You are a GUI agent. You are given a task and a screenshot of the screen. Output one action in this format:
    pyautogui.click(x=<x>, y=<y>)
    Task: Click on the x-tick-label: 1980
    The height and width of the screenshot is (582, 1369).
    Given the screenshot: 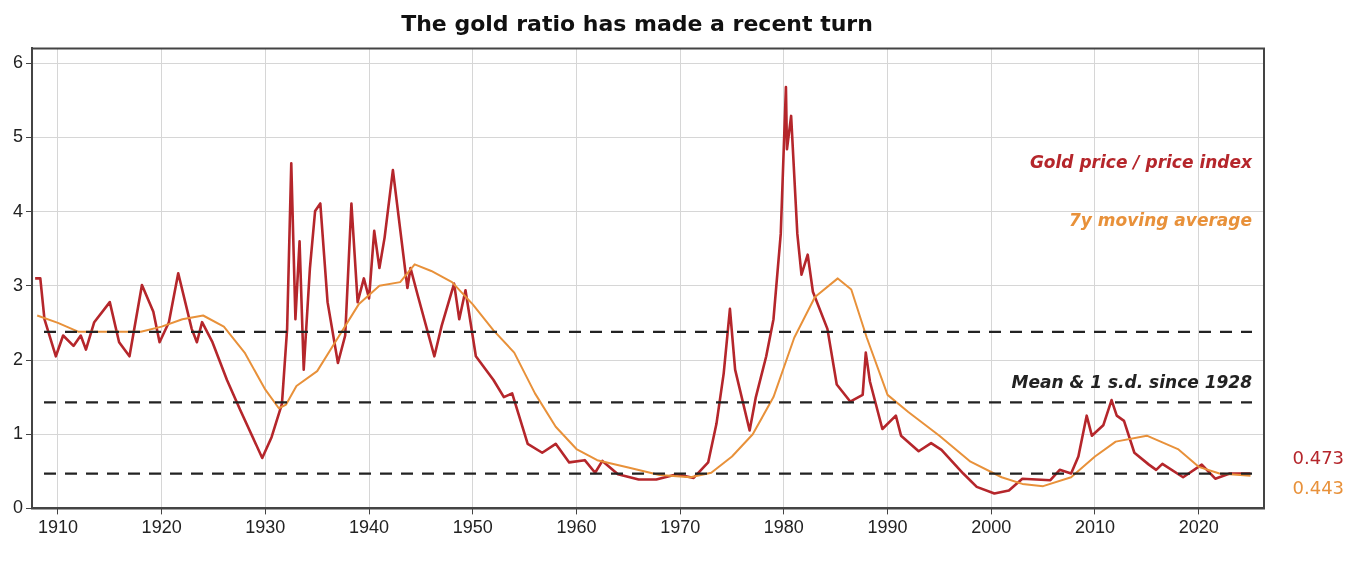 What is the action you would take?
    pyautogui.click(x=783, y=527)
    